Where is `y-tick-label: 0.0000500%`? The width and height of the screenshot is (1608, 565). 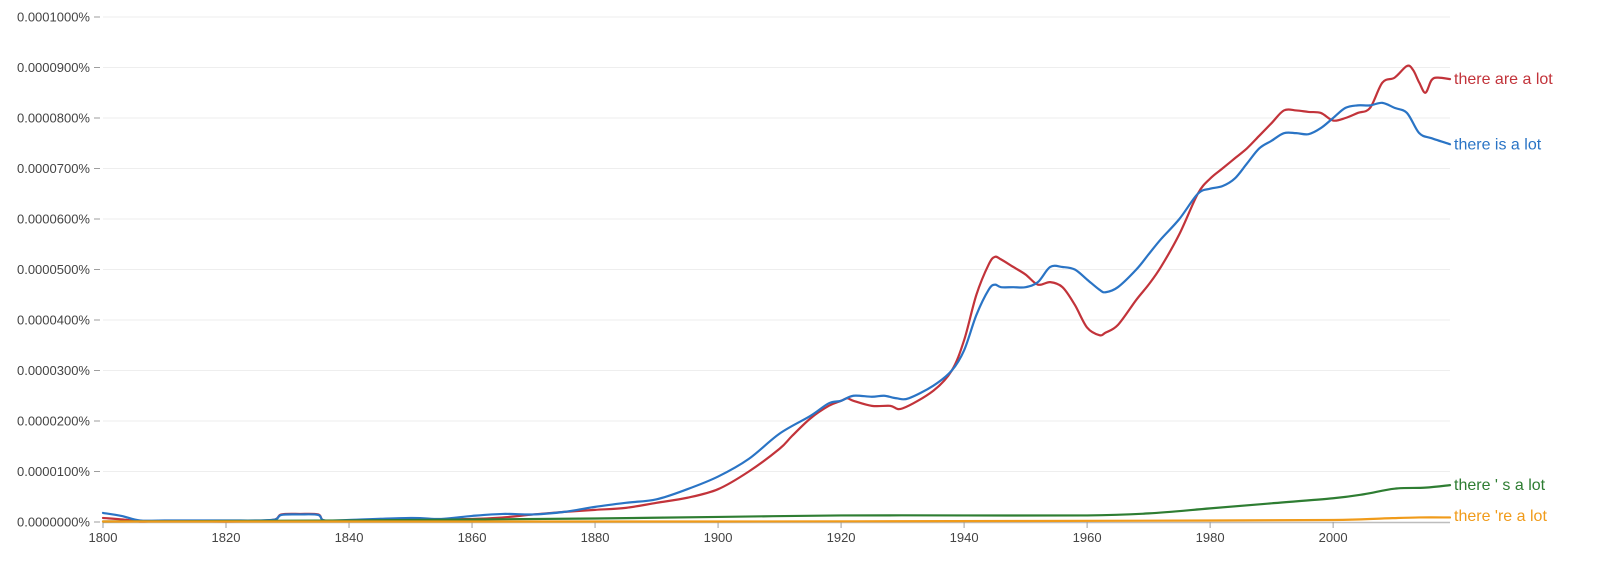
y-tick-label: 0.0000500% is located at coordinates (53, 269).